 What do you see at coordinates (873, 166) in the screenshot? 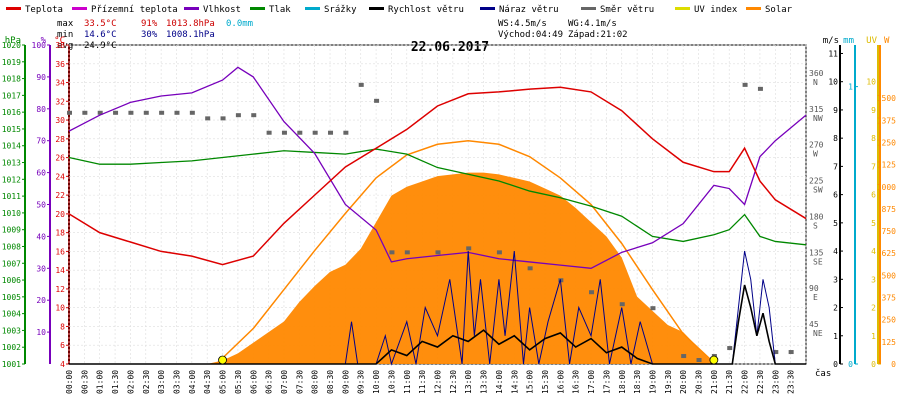
I see `axis-uv-tick-label: 7` at bounding box center [873, 166].